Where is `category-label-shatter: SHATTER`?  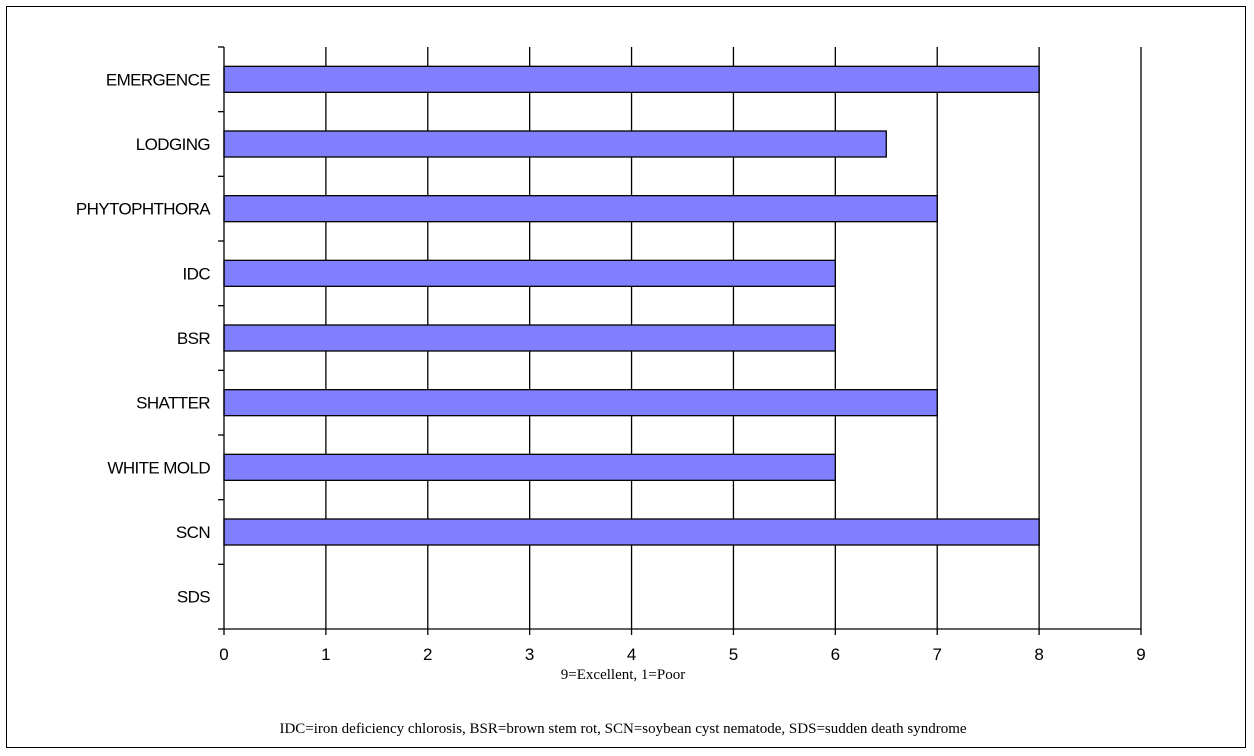 category-label-shatter: SHATTER is located at coordinates (173, 403).